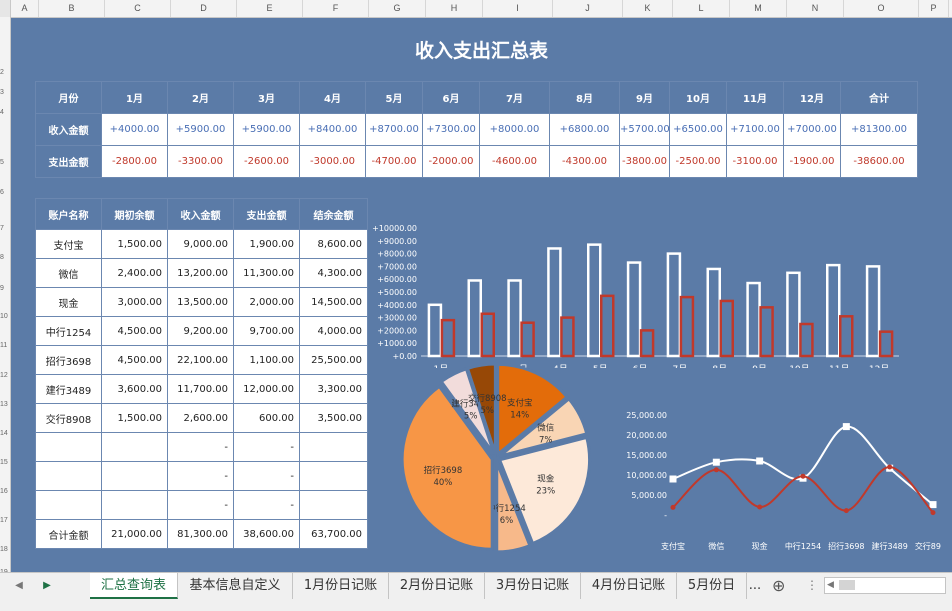  What do you see at coordinates (68, 534) in the screenshot?
I see `account-total-cell: 合计金额` at bounding box center [68, 534].